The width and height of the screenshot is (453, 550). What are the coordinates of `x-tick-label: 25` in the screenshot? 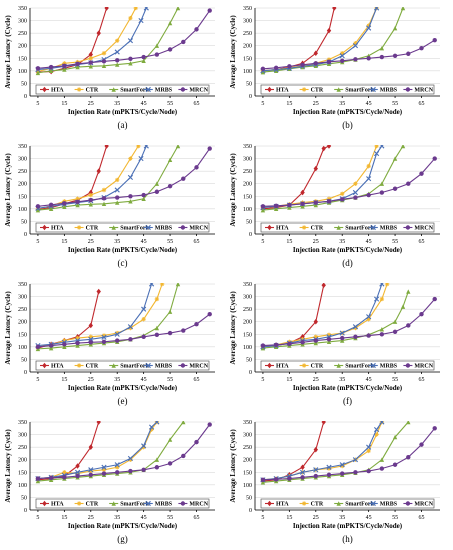 It's located at (316, 242).